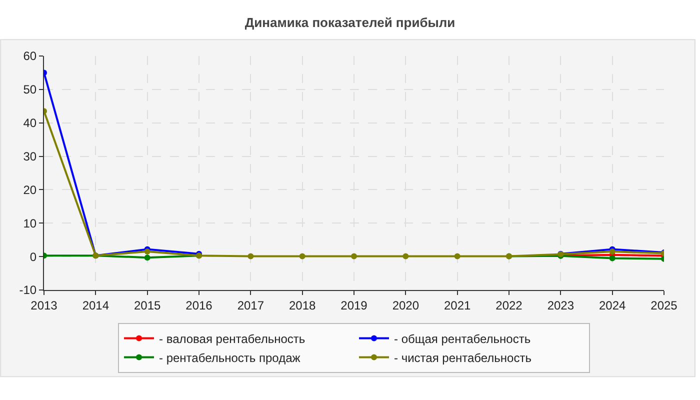 This screenshot has height=400, width=700. I want to click on legend-label: - валовая рентабельность, so click(232, 339).